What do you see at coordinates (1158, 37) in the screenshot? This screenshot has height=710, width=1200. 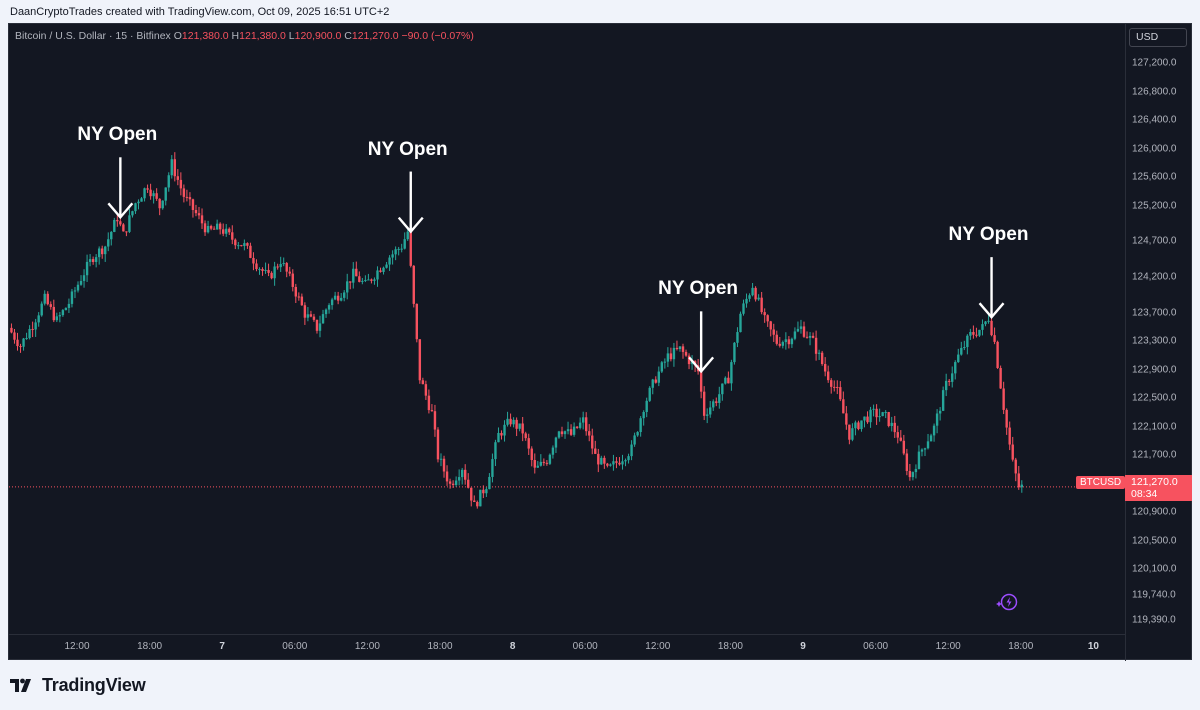 I see `currency-selector: USD` at bounding box center [1158, 37].